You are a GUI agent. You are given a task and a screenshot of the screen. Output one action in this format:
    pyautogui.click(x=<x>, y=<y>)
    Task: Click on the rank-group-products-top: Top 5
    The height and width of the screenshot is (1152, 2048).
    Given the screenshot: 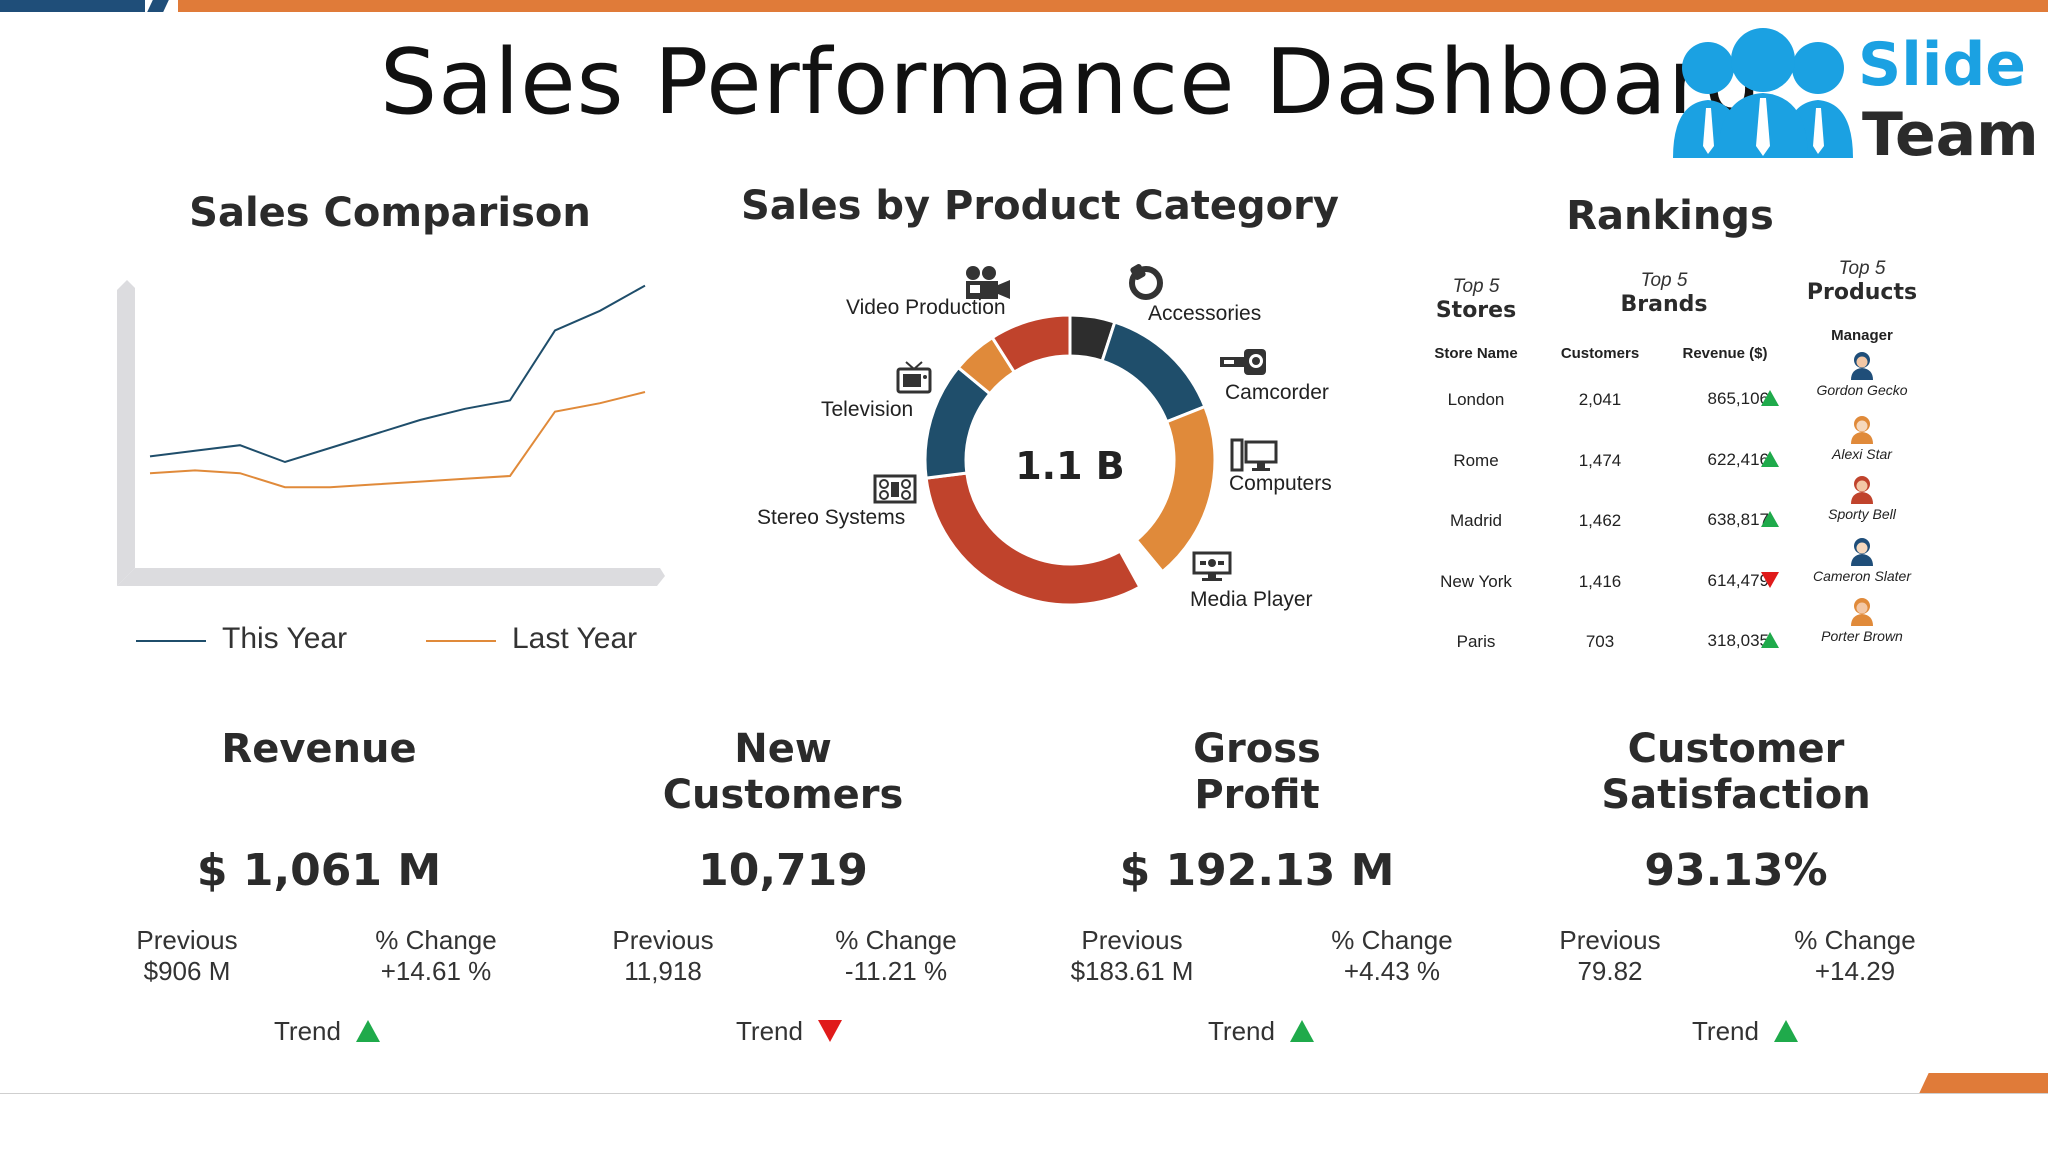 What is the action you would take?
    pyautogui.click(x=1862, y=268)
    